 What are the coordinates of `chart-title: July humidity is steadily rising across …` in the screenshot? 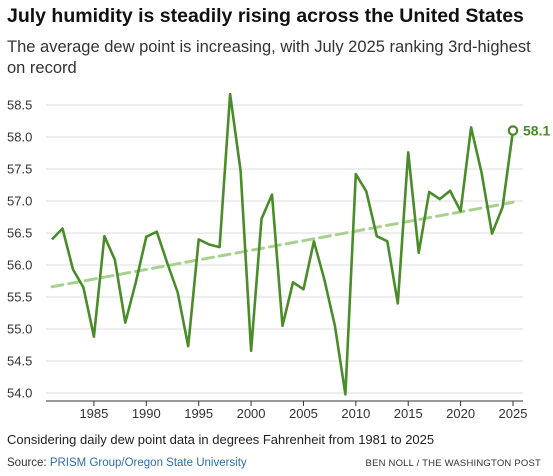 It's located at (265, 16).